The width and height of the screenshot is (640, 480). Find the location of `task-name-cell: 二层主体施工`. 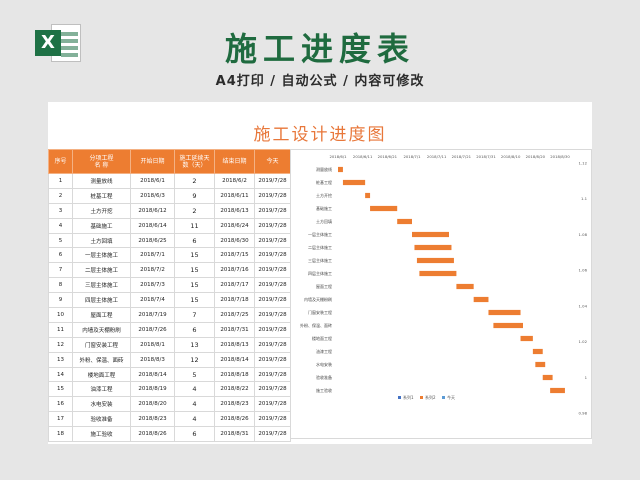

task-name-cell: 二层主体施工 is located at coordinates (101, 270).